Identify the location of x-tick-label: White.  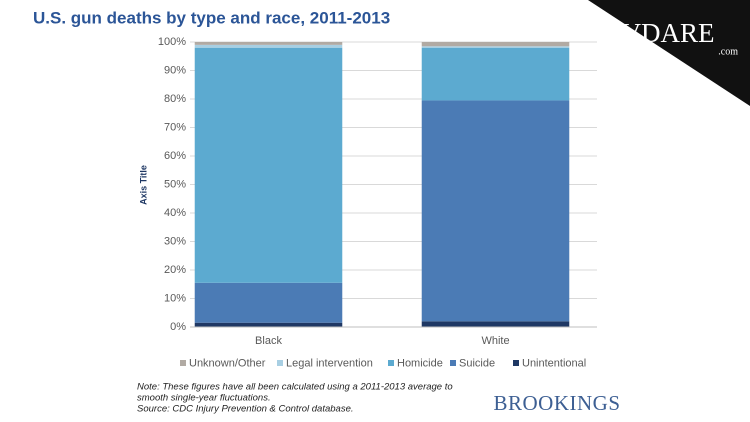
(495, 341).